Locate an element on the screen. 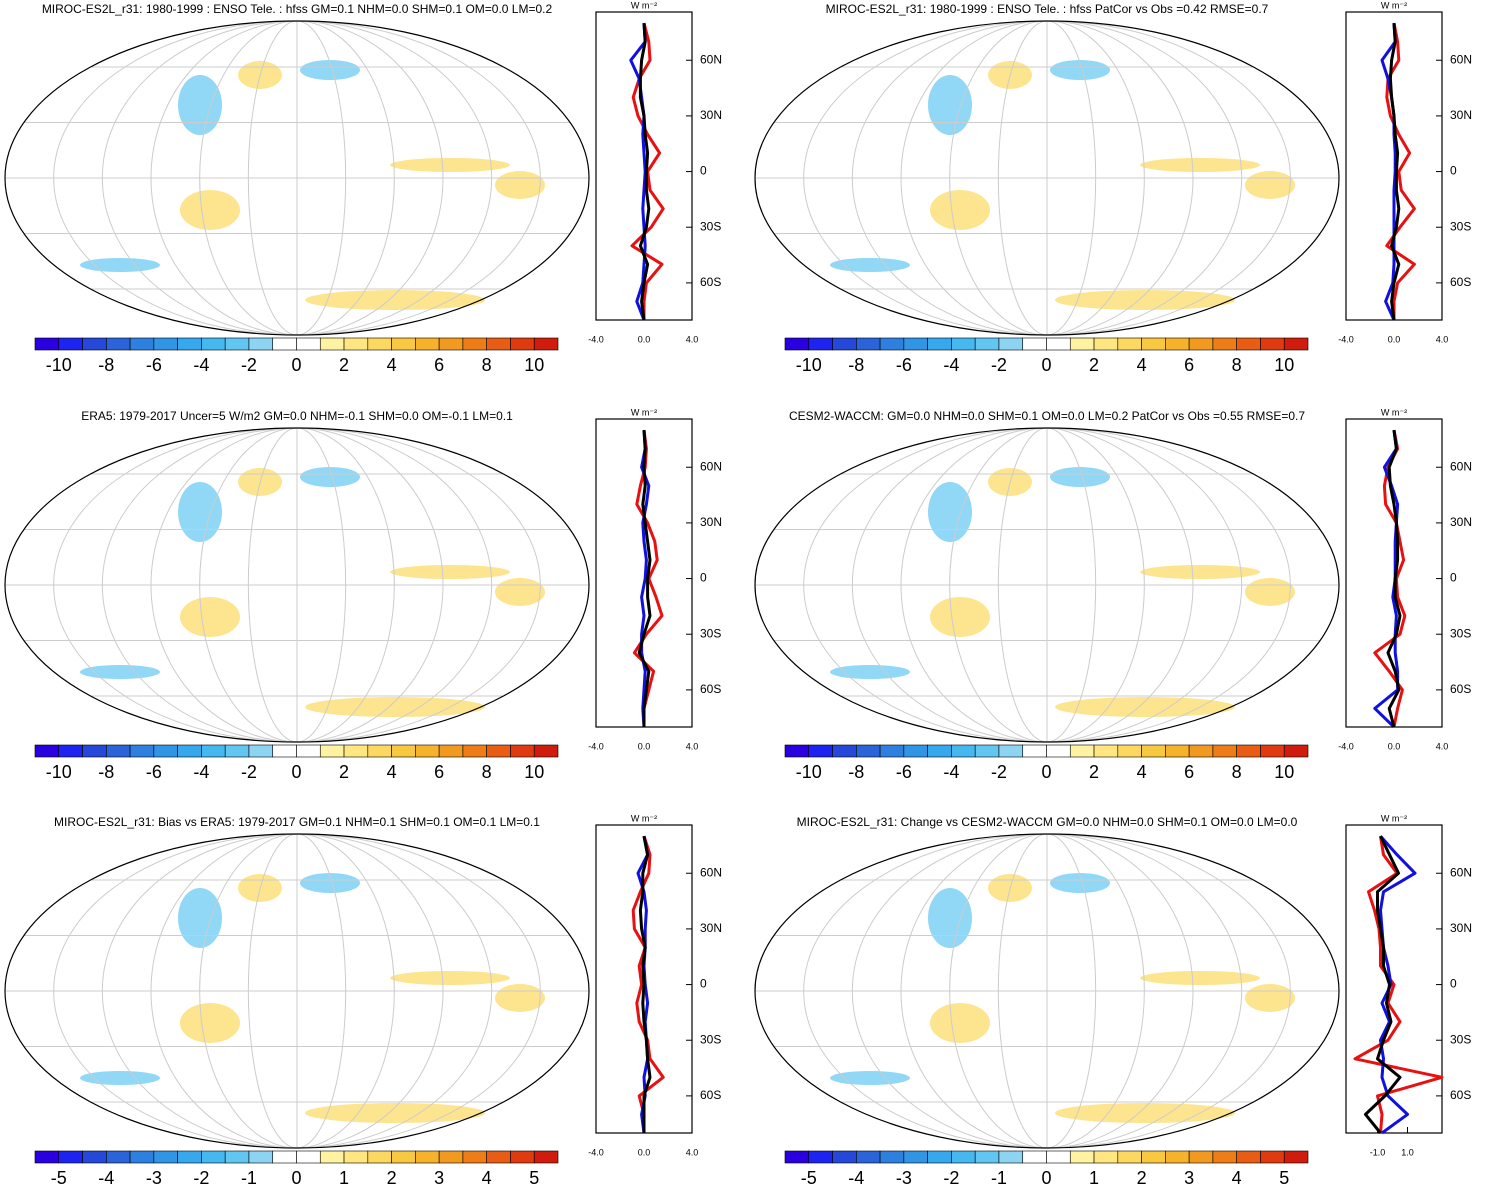 Image resolution: width=1485 pixels, height=1187 pixels. x-tick-label: -4.0 is located at coordinates (596, 746).